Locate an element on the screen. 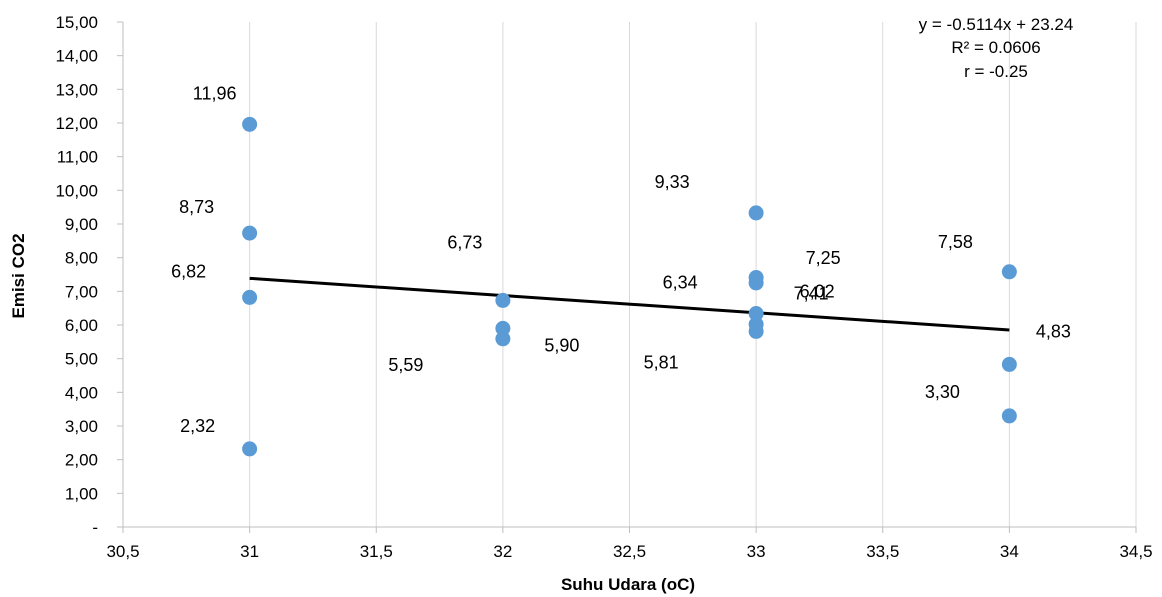  y-tick-label: 14,00 is located at coordinates (76, 56).